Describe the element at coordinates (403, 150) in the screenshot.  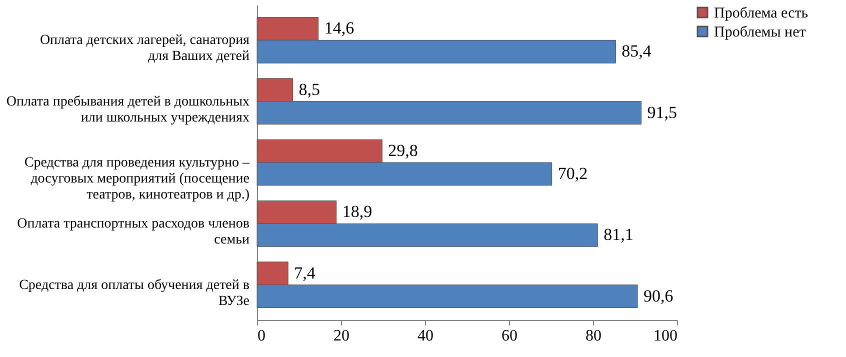
I see `data-label: 29,8` at that location.